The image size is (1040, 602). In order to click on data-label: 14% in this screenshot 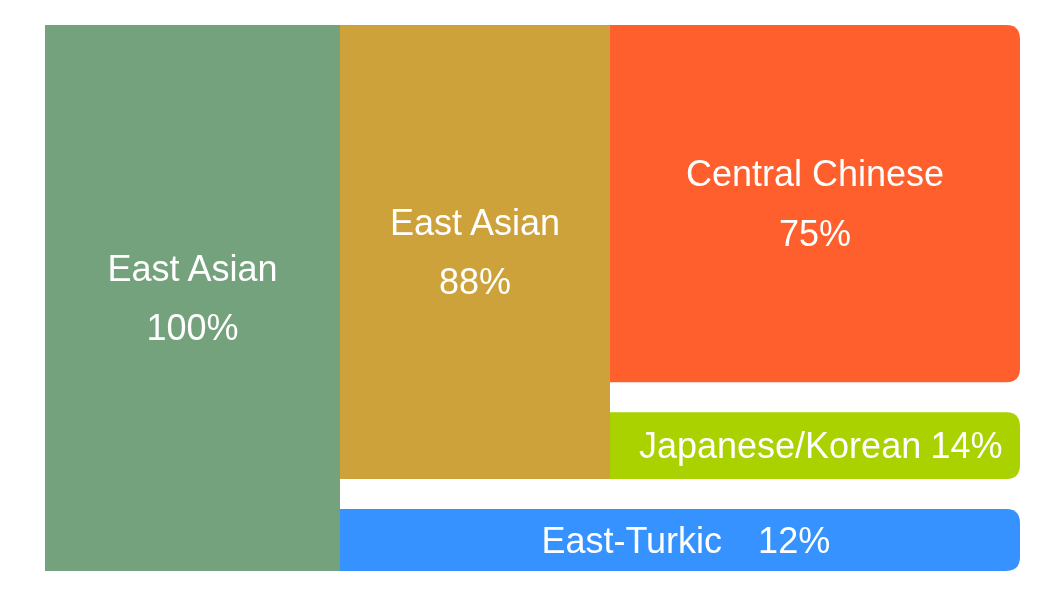, I will do `click(966, 446)`.